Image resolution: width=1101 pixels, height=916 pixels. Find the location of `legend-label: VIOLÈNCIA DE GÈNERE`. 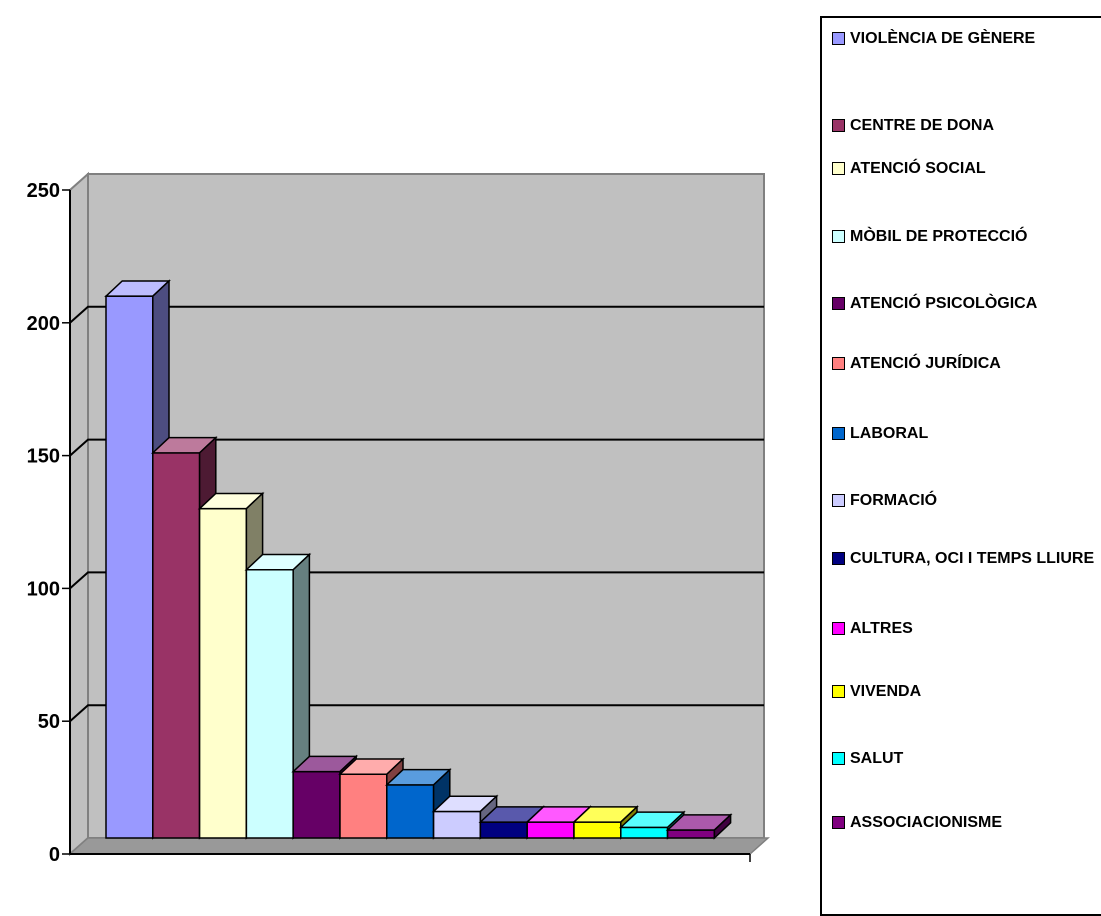

legend-label: VIOLÈNCIA DE GÈNERE is located at coordinates (943, 38).